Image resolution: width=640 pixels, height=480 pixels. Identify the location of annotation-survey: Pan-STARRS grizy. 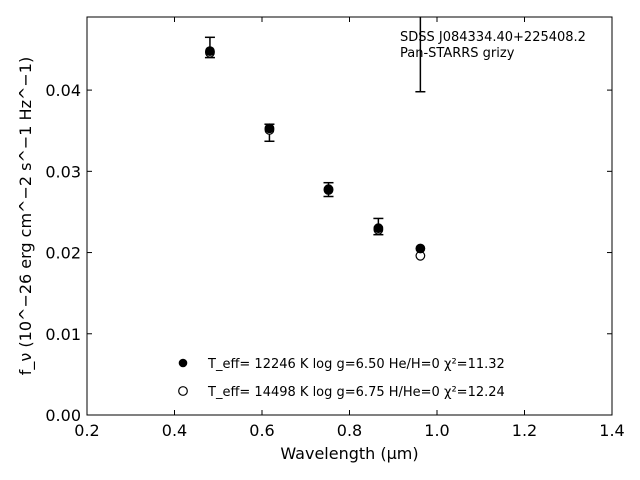
(457, 53).